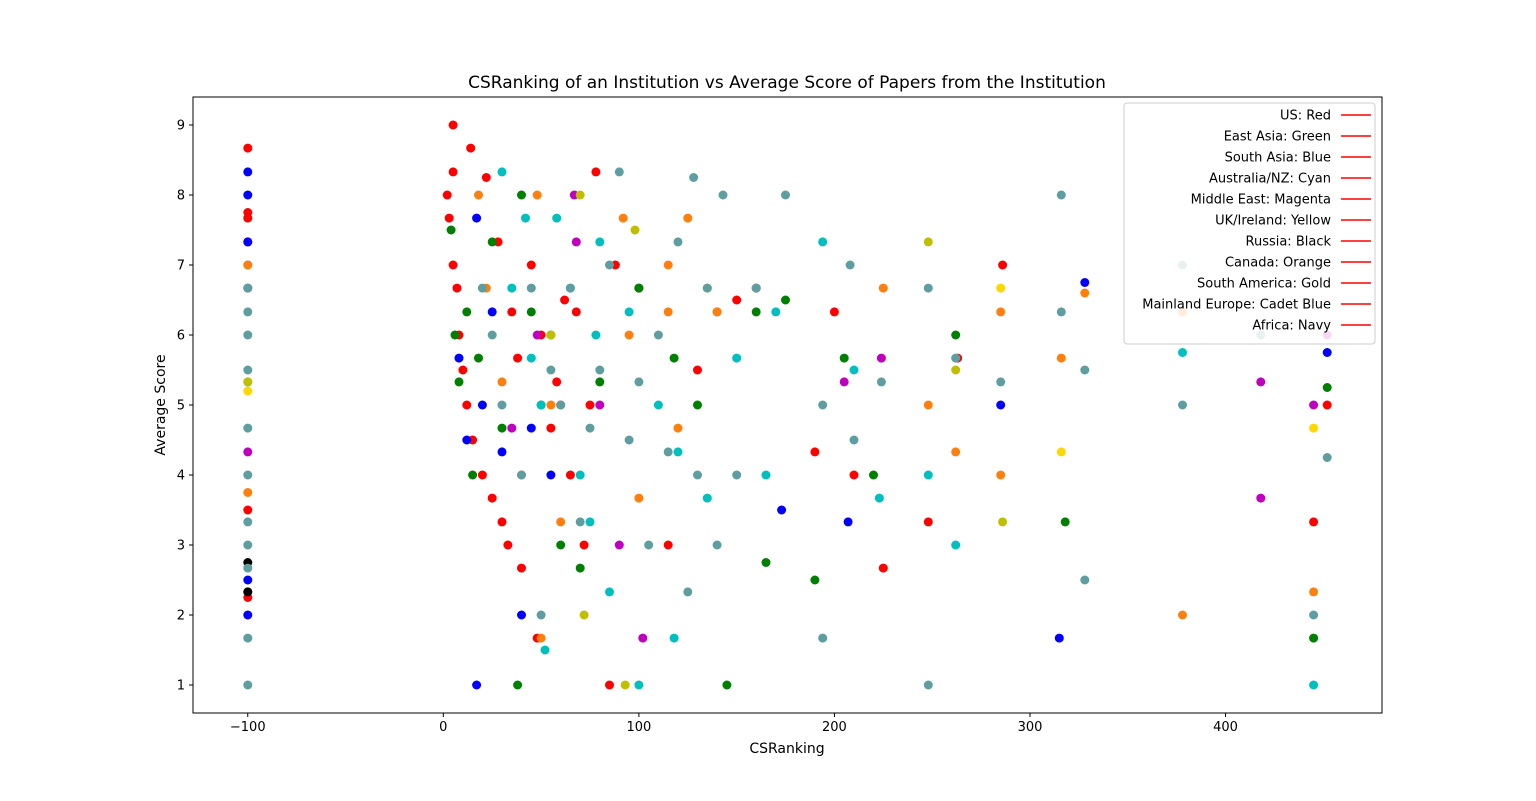 The image size is (1536, 801). What do you see at coordinates (1273, 221) in the screenshot?
I see `legend-label-5: UK/Ireland: Yellow` at bounding box center [1273, 221].